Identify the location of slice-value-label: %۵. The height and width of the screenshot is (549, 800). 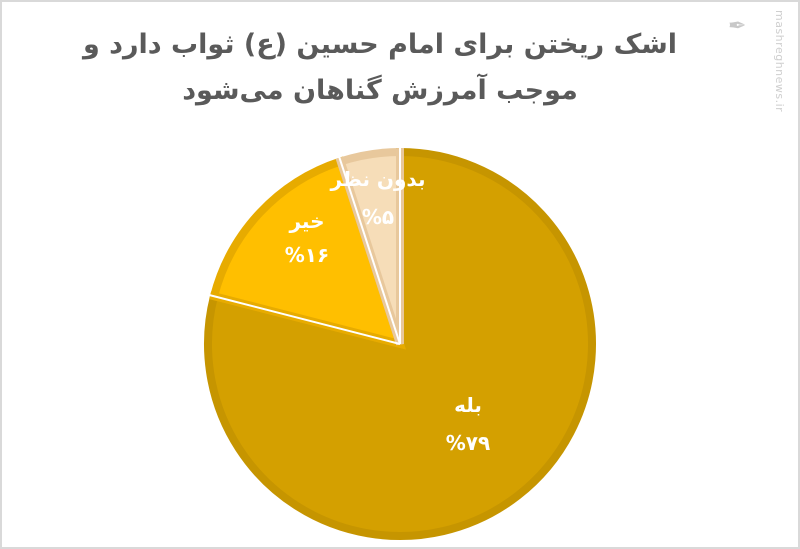
(378, 217).